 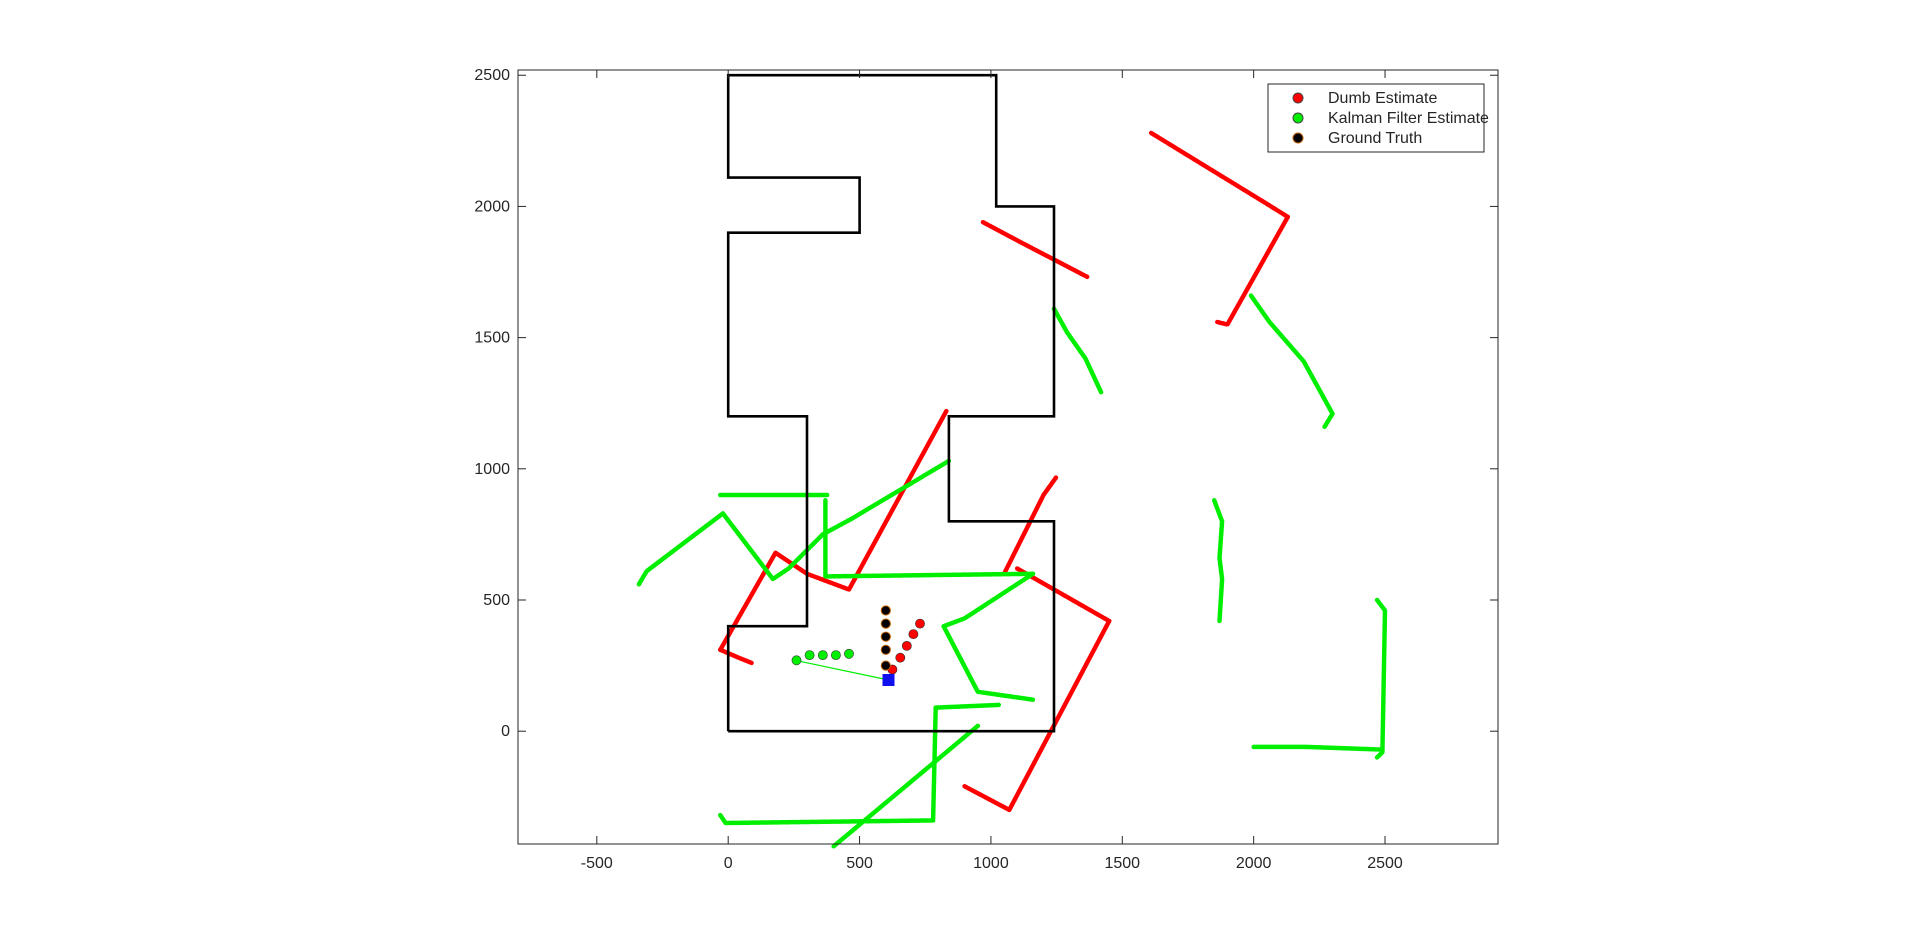 I want to click on y-tick-label-2: 1000, so click(x=492, y=469).